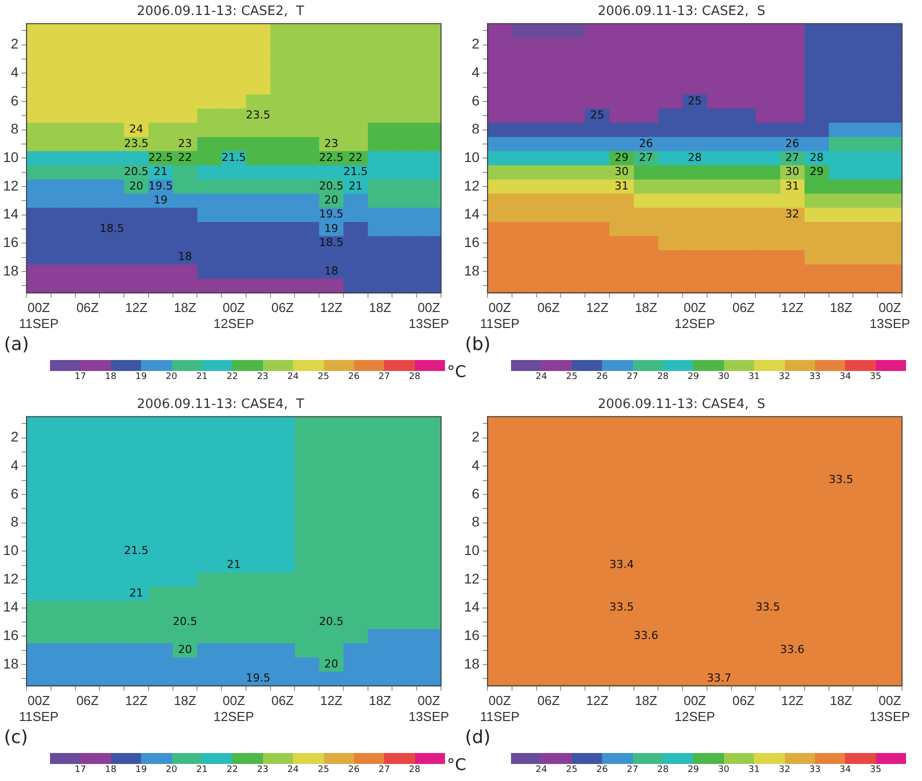  What do you see at coordinates (185, 257) in the screenshot?
I see `data-label: 18` at bounding box center [185, 257].